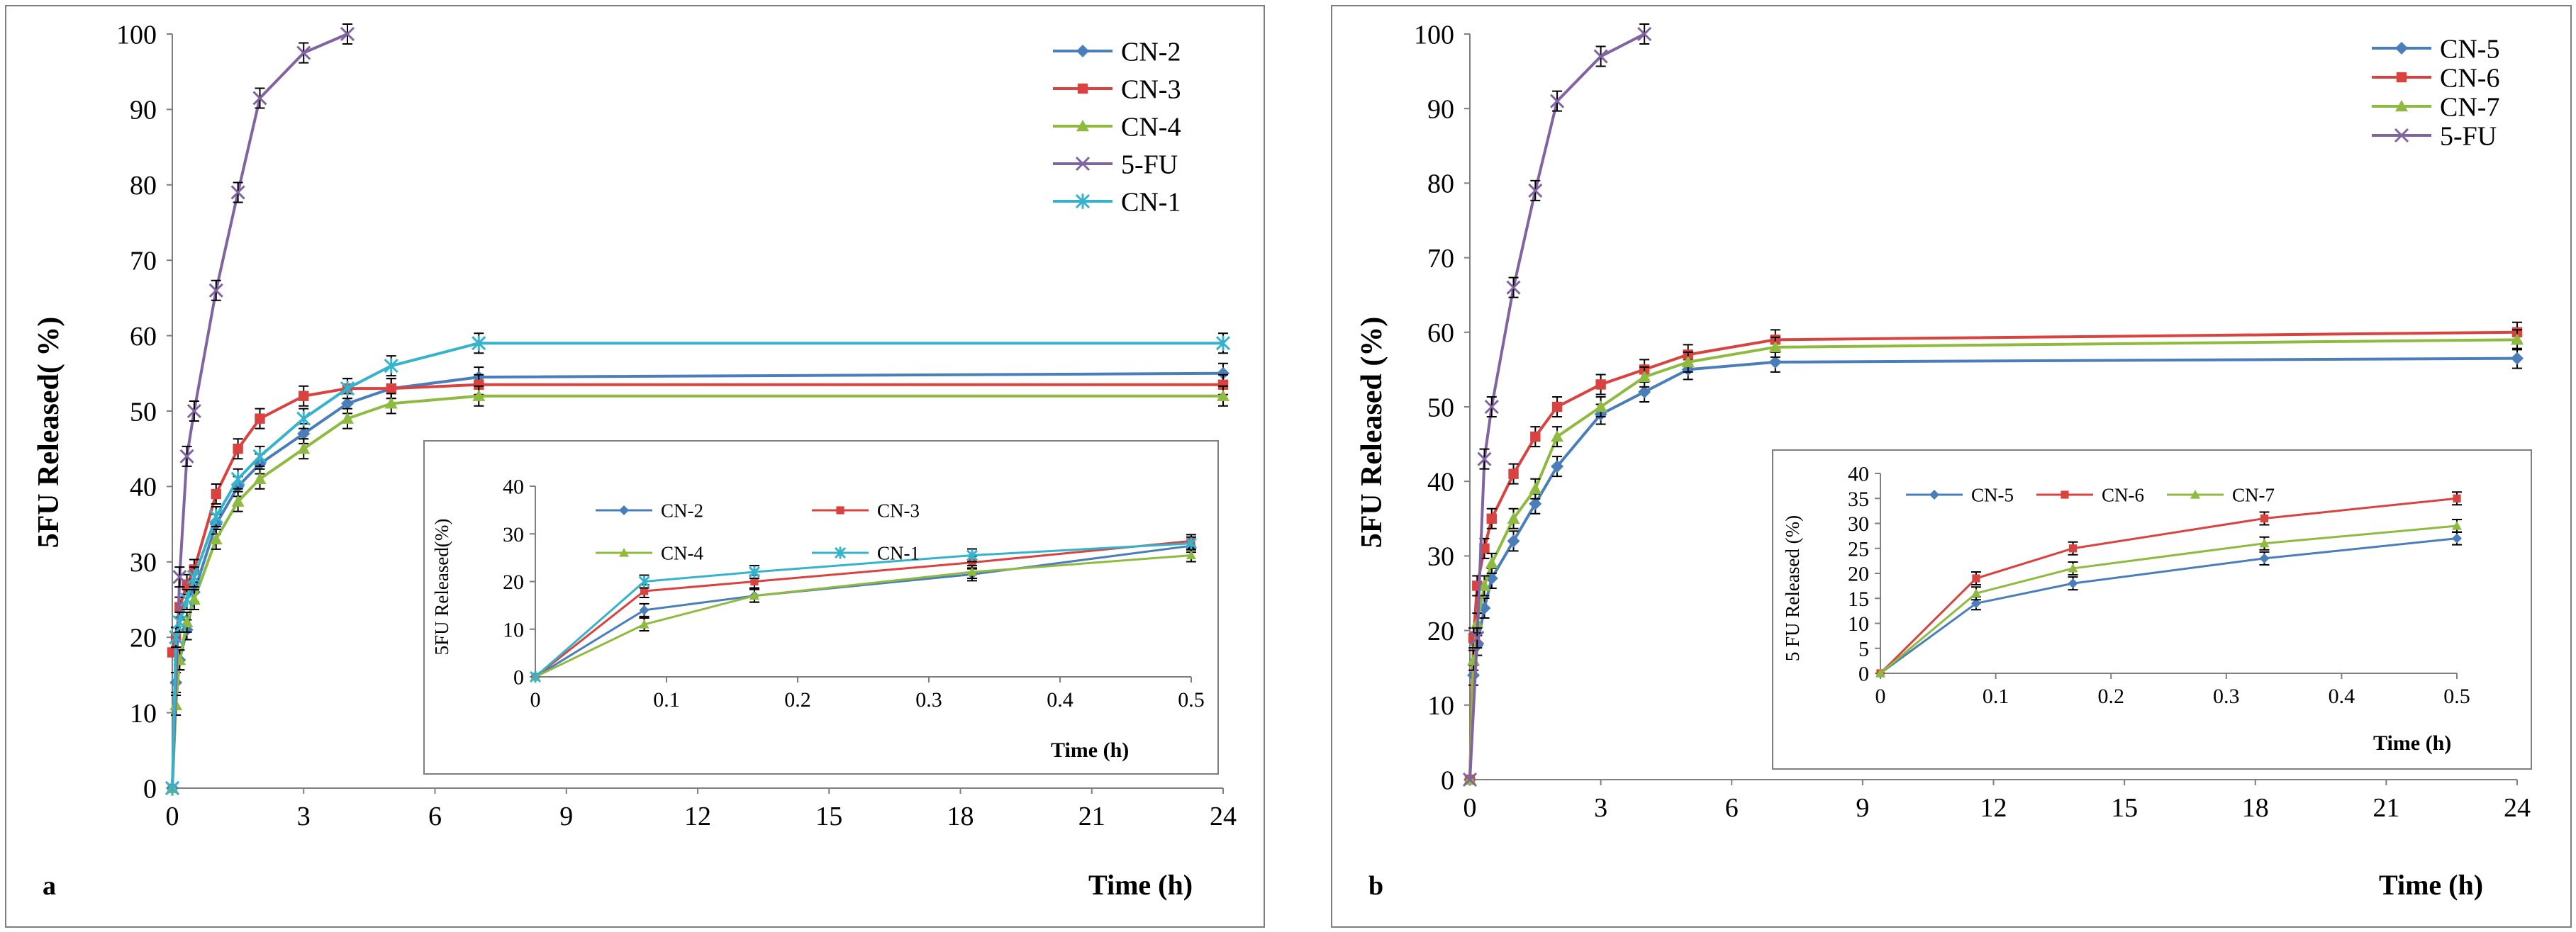  What do you see at coordinates (1191, 700) in the screenshot?
I see `panel-a-inset-x-tick-label: 0.5` at bounding box center [1191, 700].